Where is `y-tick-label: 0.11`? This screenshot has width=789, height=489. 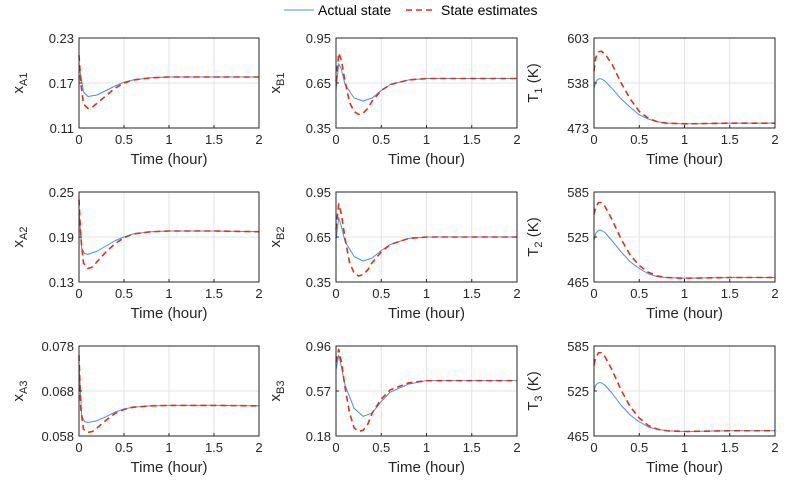
y-tick-label: 0.11 is located at coordinates (62, 128).